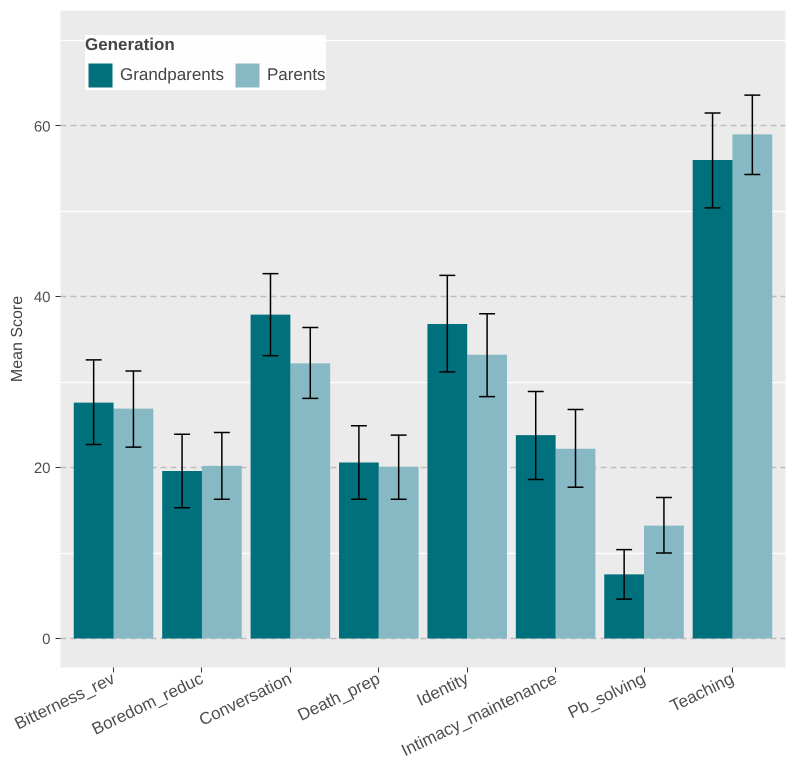 This screenshot has width=795, height=771. What do you see at coordinates (296, 75) in the screenshot?
I see `legend-label: Parents` at bounding box center [296, 75].